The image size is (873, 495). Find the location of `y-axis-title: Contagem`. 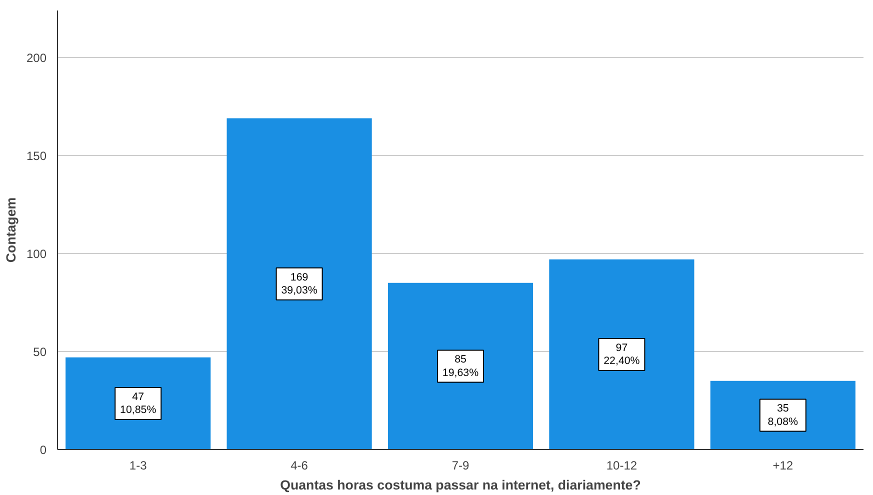

y-axis-title: Contagem is located at coordinates (10, 230).